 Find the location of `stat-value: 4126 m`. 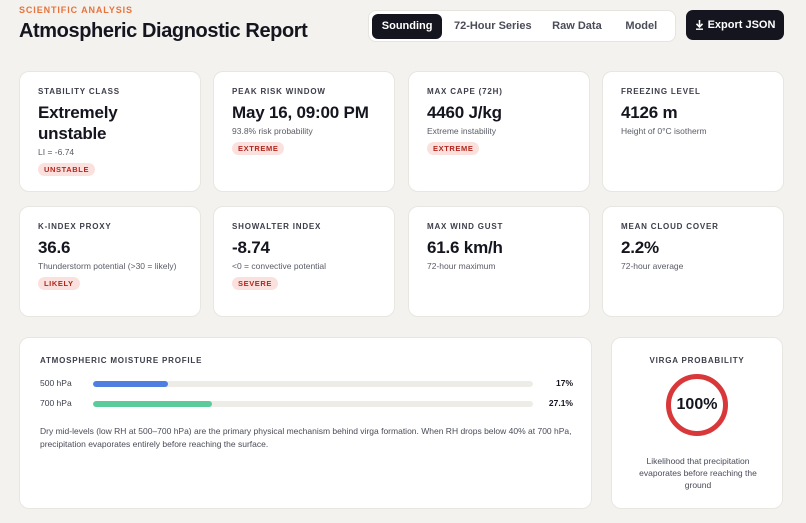

stat-value: 4126 m is located at coordinates (649, 112).